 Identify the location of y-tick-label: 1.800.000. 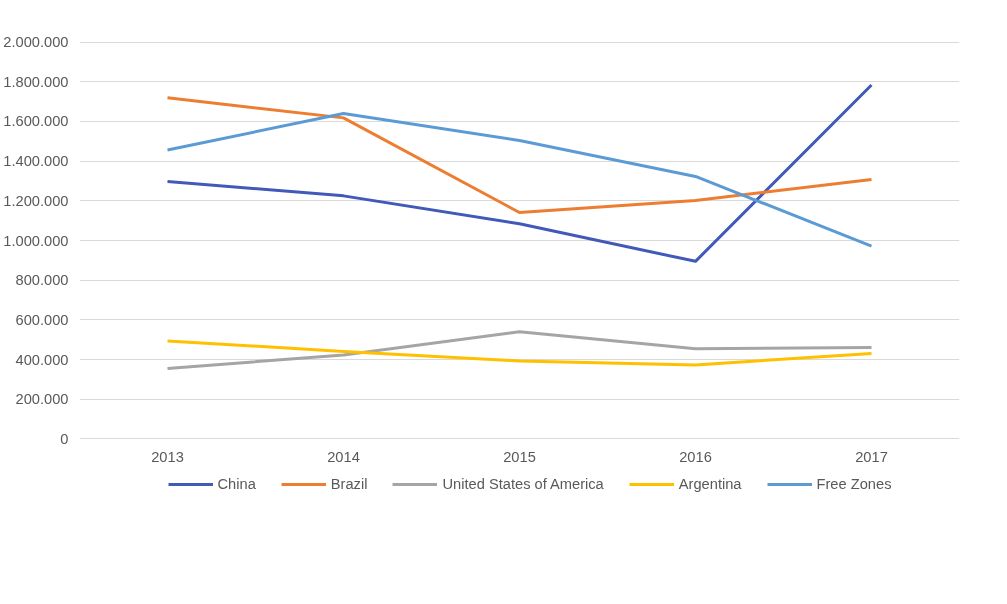
(36, 81).